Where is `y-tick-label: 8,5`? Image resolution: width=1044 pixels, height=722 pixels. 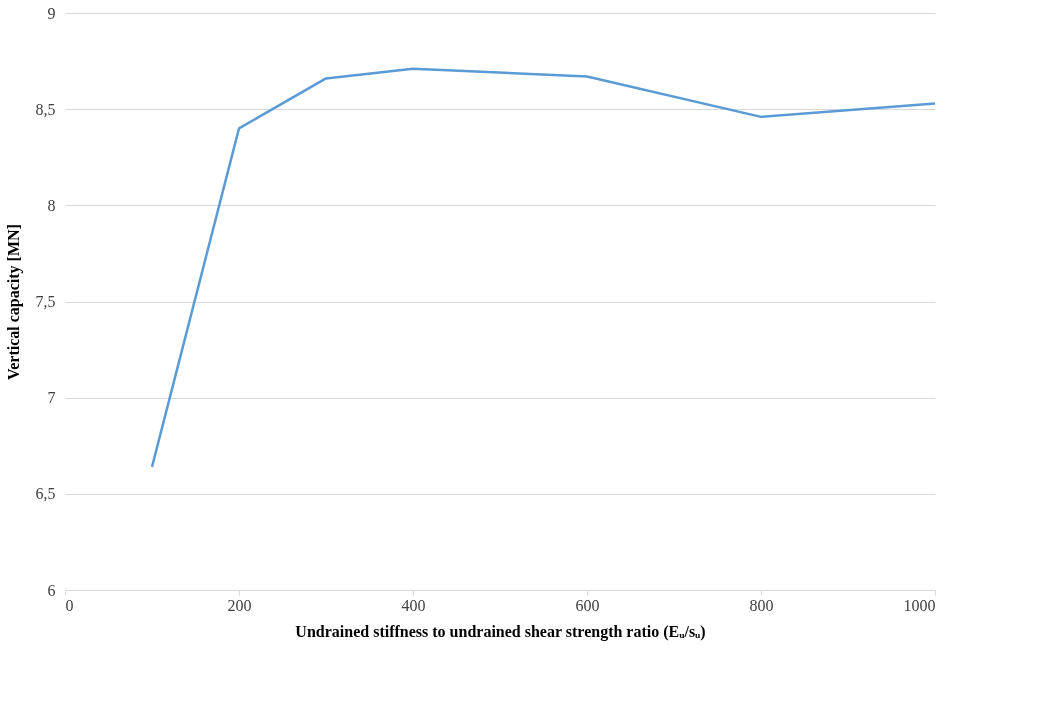 y-tick-label: 8,5 is located at coordinates (45, 109).